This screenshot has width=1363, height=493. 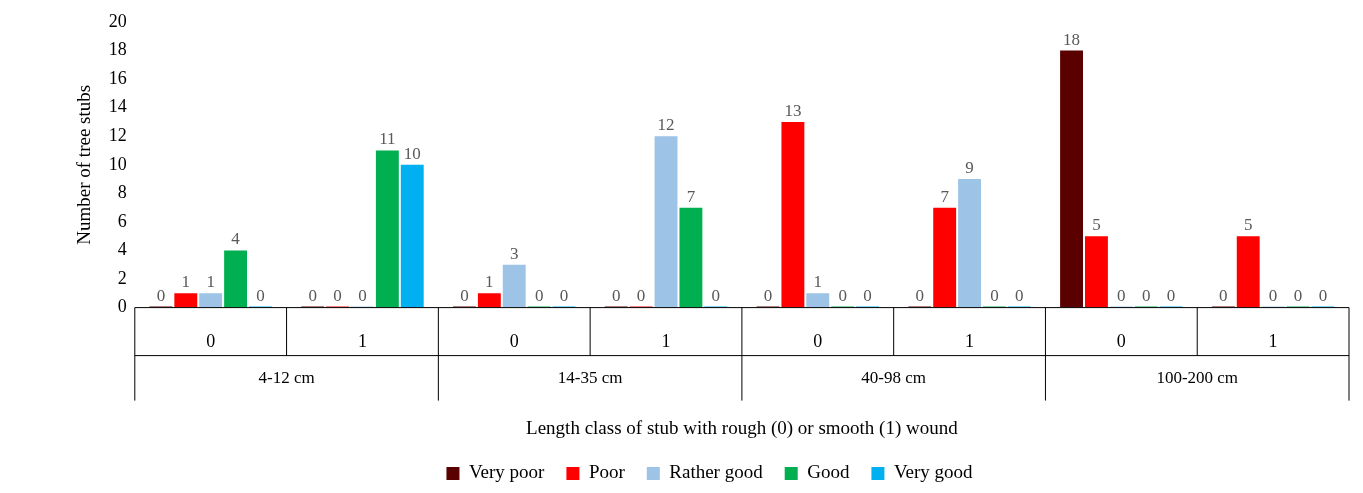 I want to click on x-axis-title: Length class of stub with rough (0) or smooth (1) wound, so click(x=742, y=427).